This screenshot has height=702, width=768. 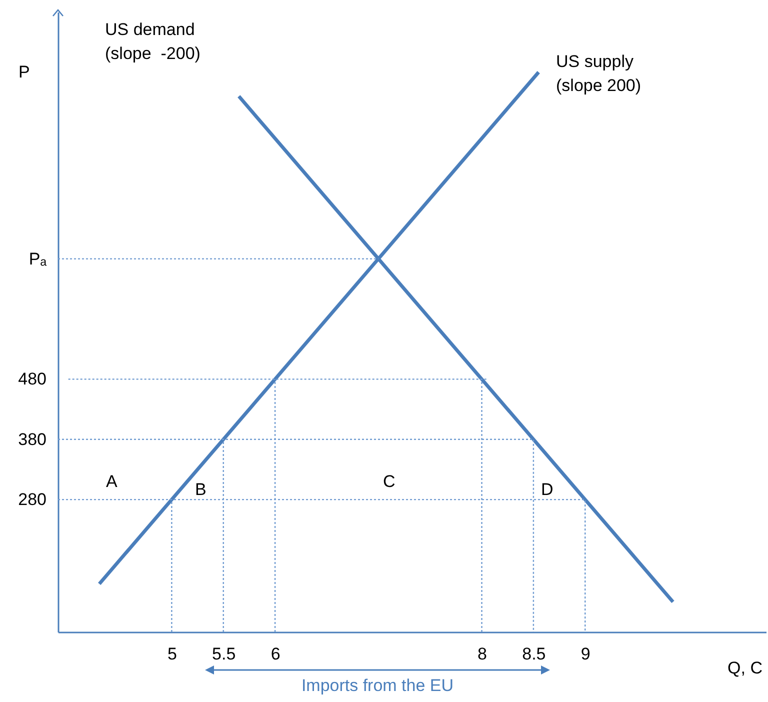 What do you see at coordinates (152, 42) in the screenshot?
I see `annotation: US demand (slope -200)` at bounding box center [152, 42].